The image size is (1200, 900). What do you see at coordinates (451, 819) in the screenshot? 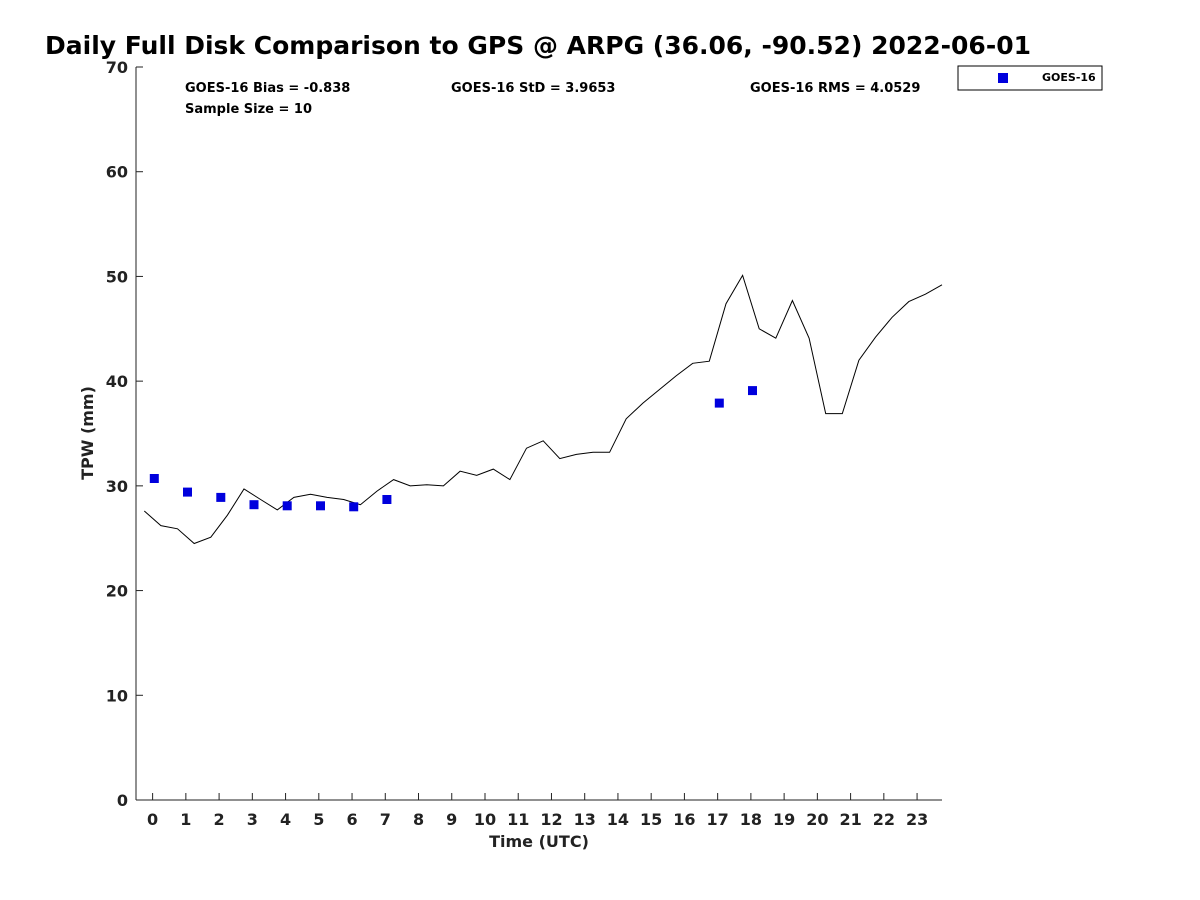
I see `x-tick-label: 9` at bounding box center [451, 819].